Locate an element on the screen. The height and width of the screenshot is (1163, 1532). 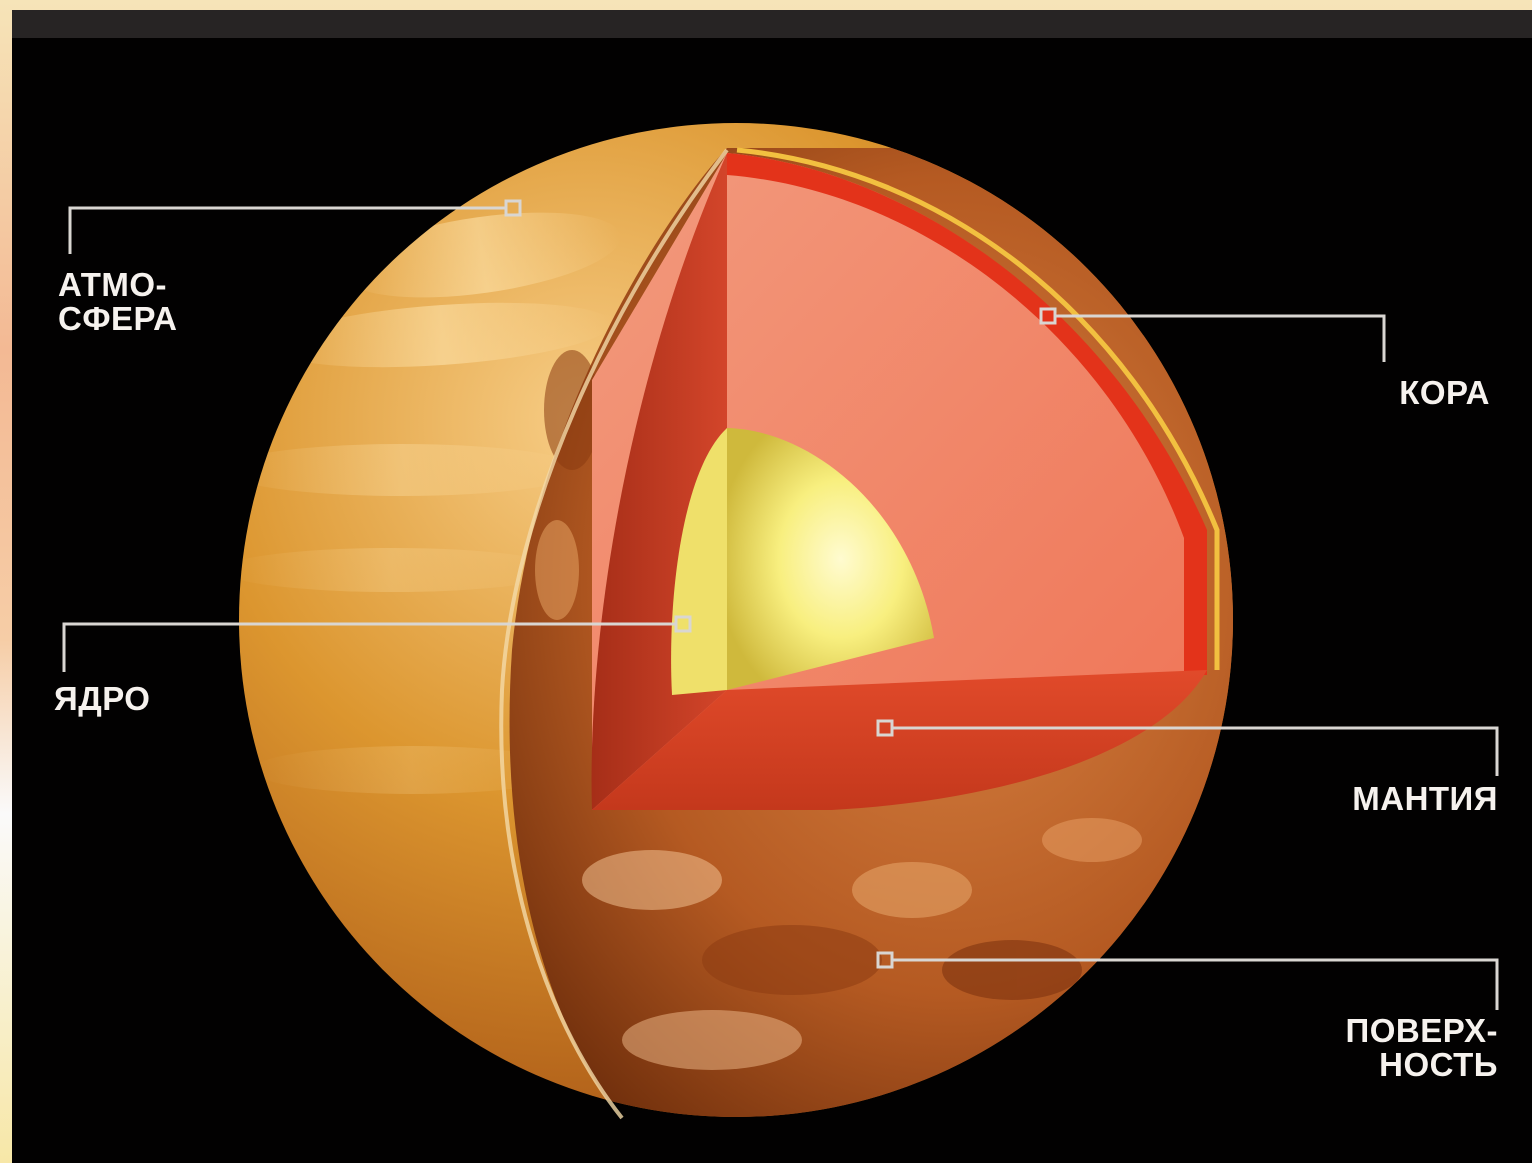
crust-outer-edge is located at coordinates (978, 408).